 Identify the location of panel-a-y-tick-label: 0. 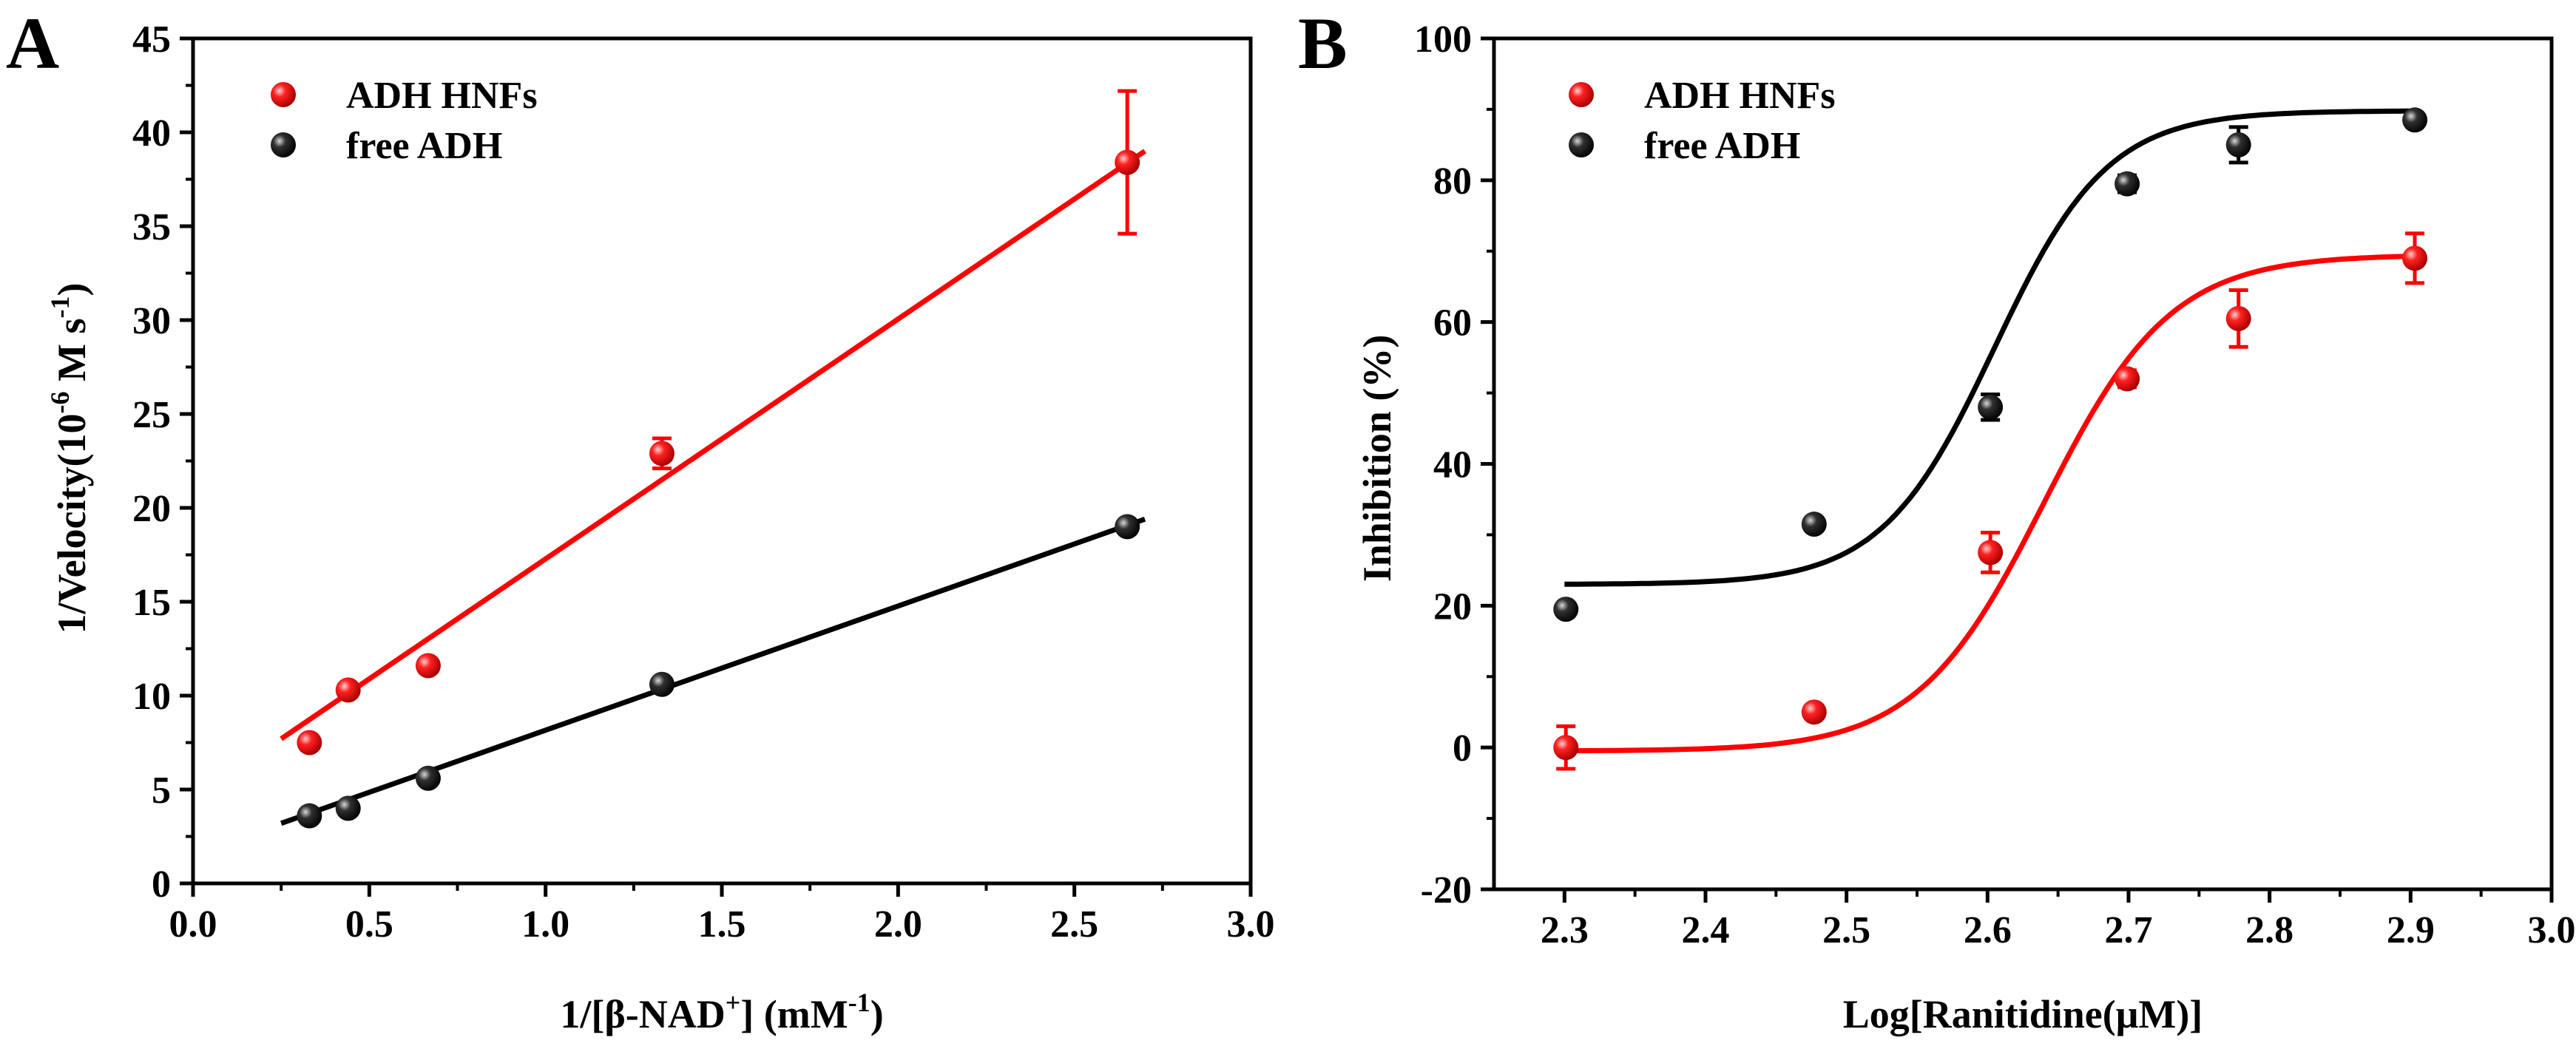
(161, 884).